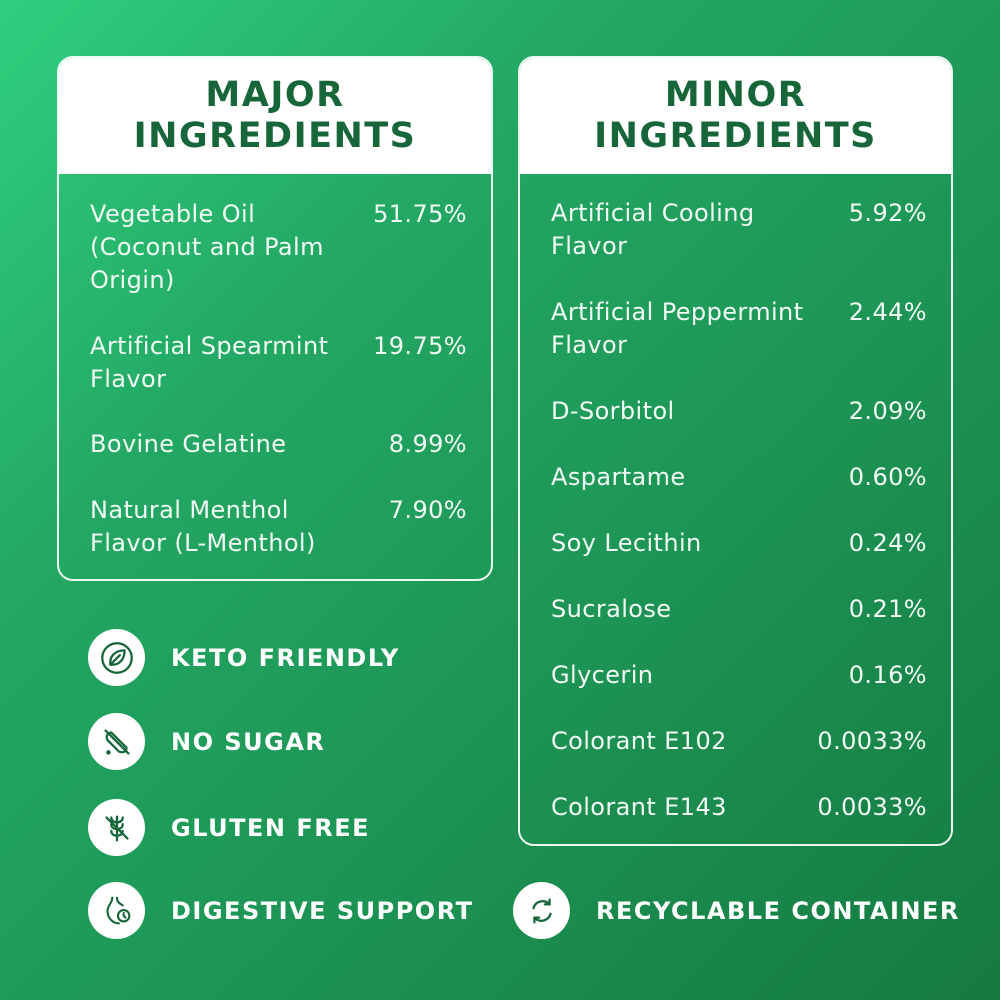 The height and width of the screenshot is (1000, 1000). Describe the element at coordinates (626, 543) in the screenshot. I see `ingredient-name: Soy Lecithin` at that location.